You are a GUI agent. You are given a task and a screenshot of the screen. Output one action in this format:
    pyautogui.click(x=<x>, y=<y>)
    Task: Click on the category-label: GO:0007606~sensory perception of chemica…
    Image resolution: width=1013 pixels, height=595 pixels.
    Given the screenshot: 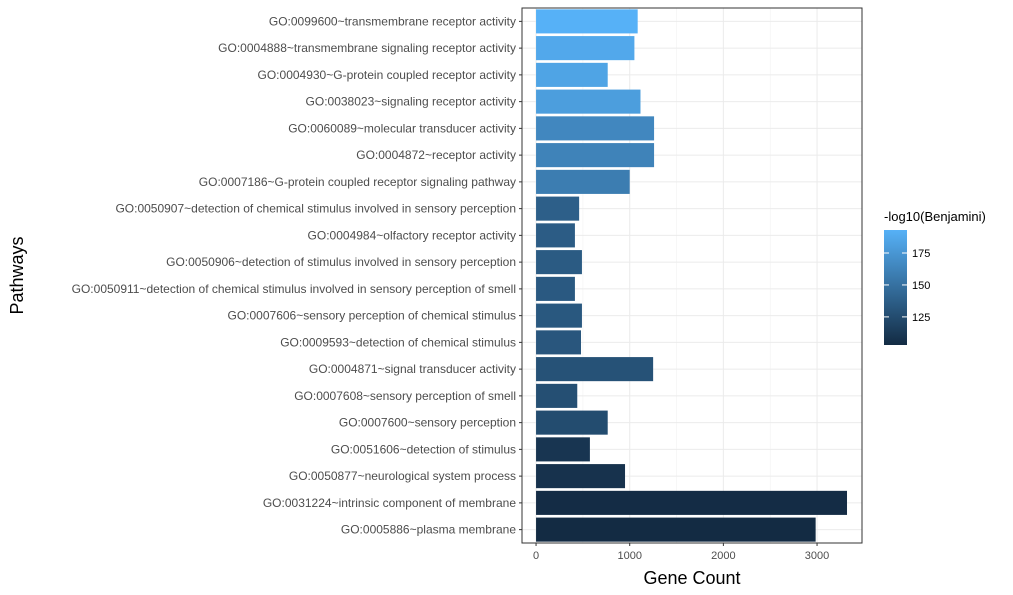 What is the action you would take?
    pyautogui.click(x=372, y=316)
    